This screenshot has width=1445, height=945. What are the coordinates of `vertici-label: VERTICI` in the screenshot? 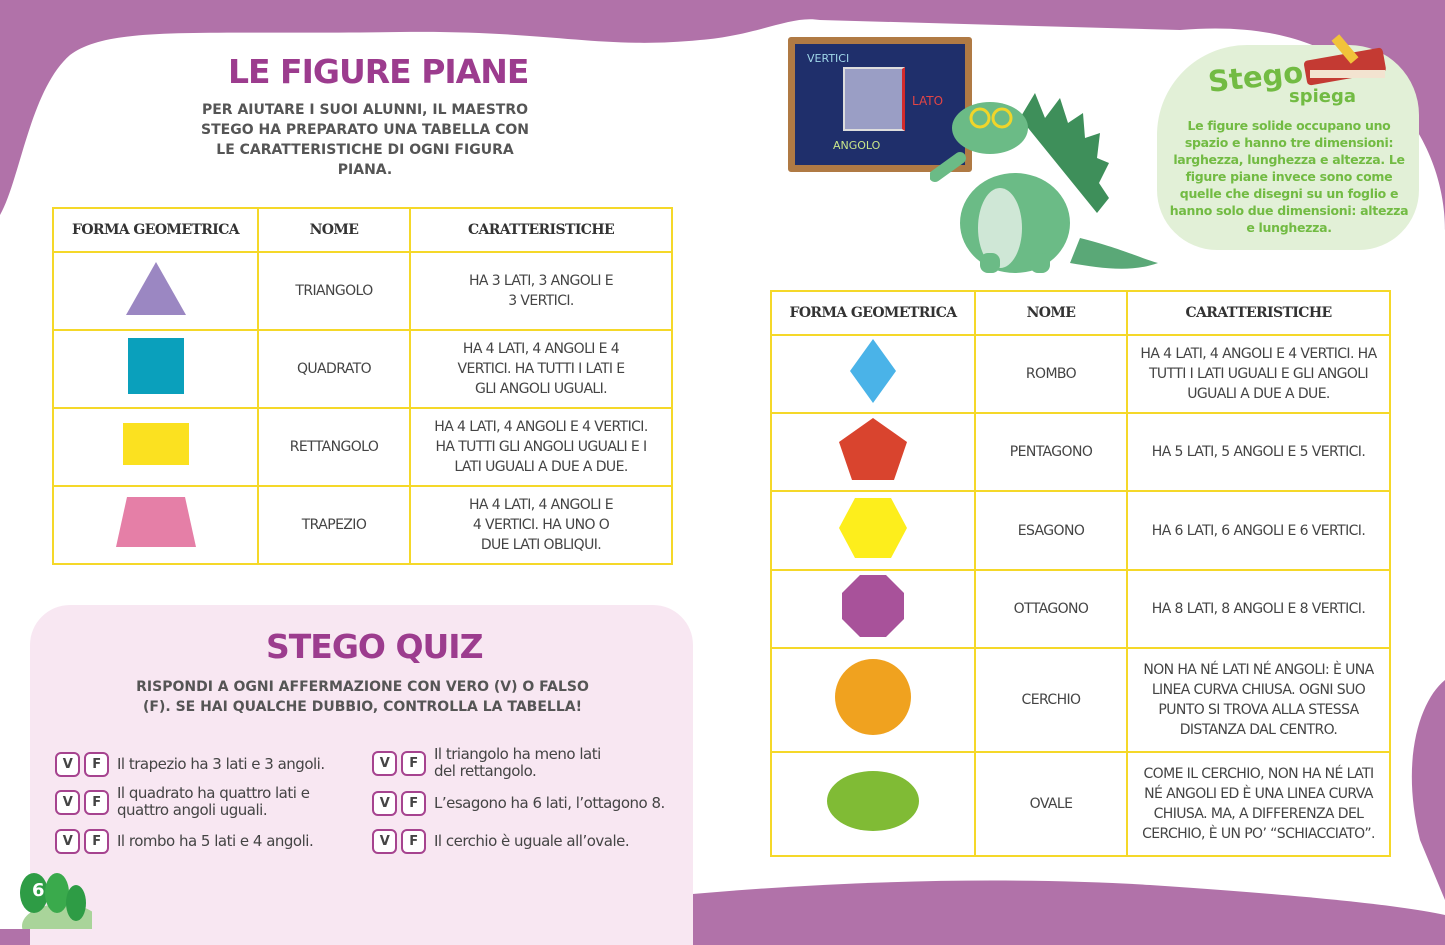 It's located at (828, 58).